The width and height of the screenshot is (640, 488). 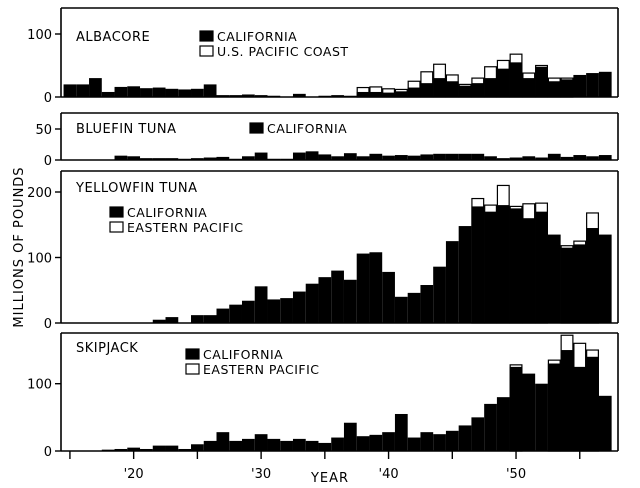 I want to click on legend-label: U.S. PACIFIC COAST, so click(x=283, y=51).